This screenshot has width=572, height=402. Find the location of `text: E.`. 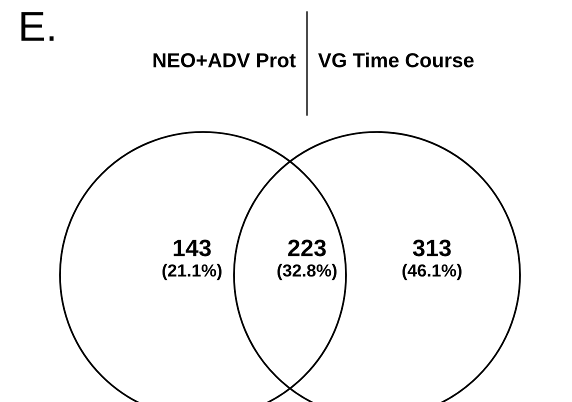

text: E. is located at coordinates (37, 26).